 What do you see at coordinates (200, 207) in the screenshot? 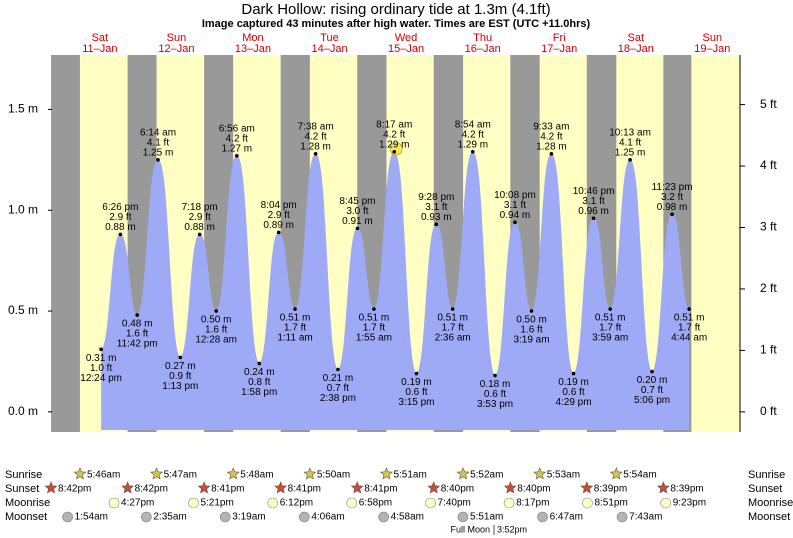
I see `tide-time-label: 7:18 pm` at bounding box center [200, 207].